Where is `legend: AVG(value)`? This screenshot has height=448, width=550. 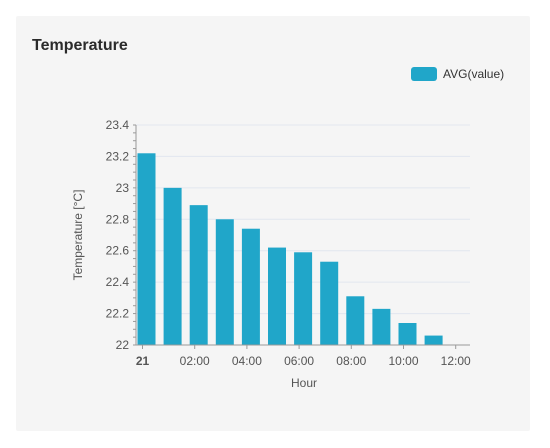 legend: AVG(value) is located at coordinates (457, 74).